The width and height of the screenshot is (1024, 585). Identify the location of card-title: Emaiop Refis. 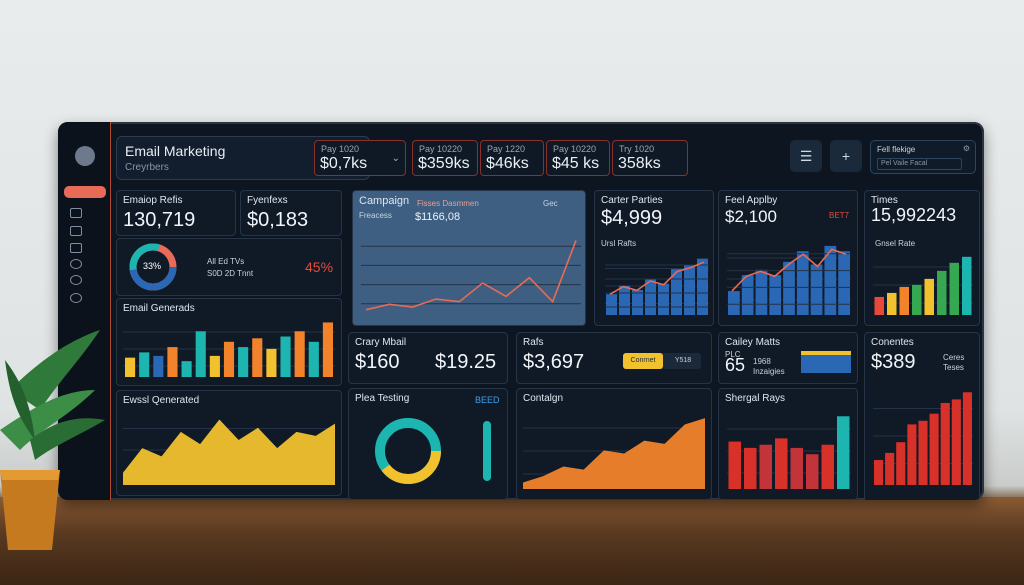
(153, 200).